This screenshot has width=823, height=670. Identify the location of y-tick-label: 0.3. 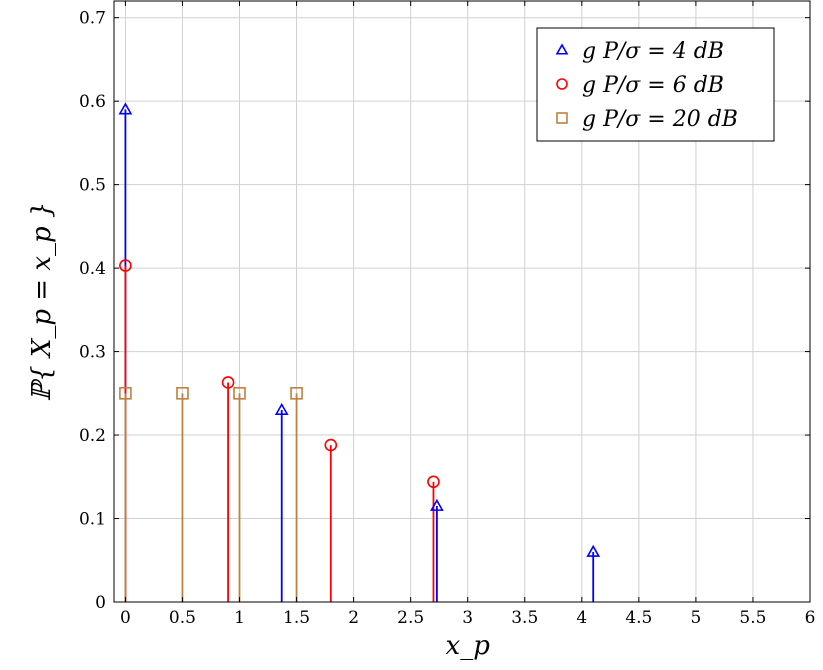
(92, 353).